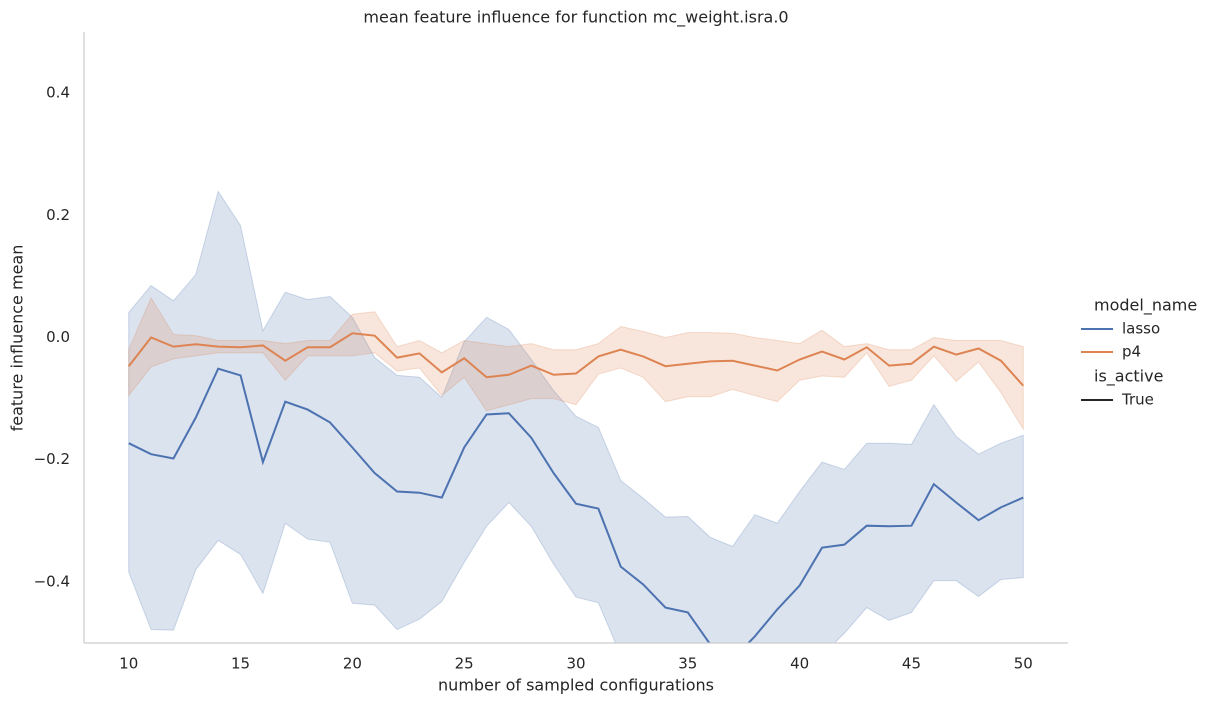 This screenshot has height=706, width=1214. Describe the element at coordinates (799, 664) in the screenshot. I see `x-tick-label: 40` at that location.